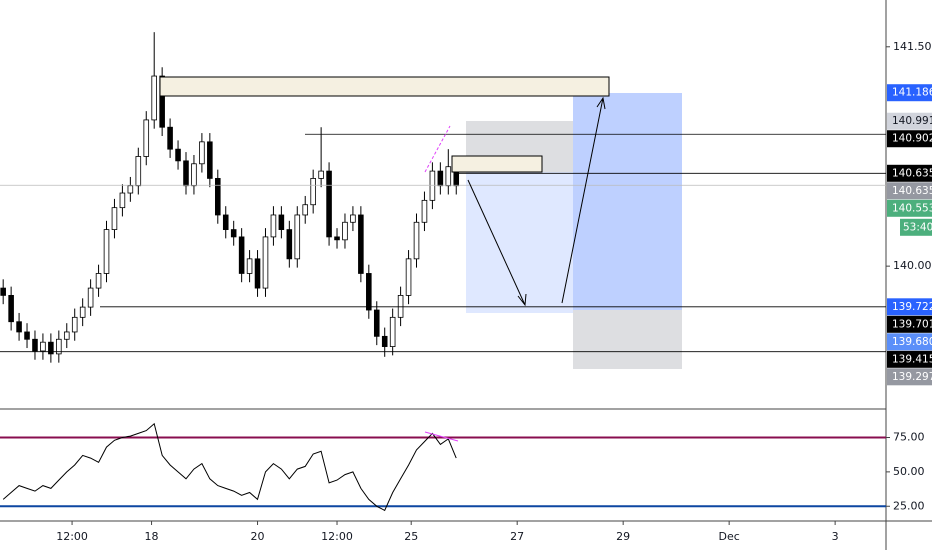  I want to click on price-label: 139.415, so click(912, 359).